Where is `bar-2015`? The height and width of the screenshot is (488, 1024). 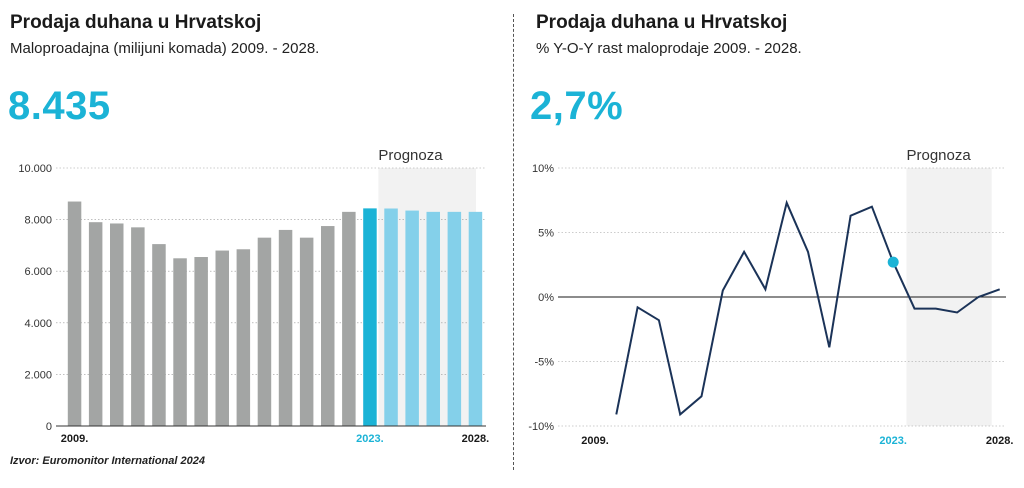 bar-2015 is located at coordinates (201, 341).